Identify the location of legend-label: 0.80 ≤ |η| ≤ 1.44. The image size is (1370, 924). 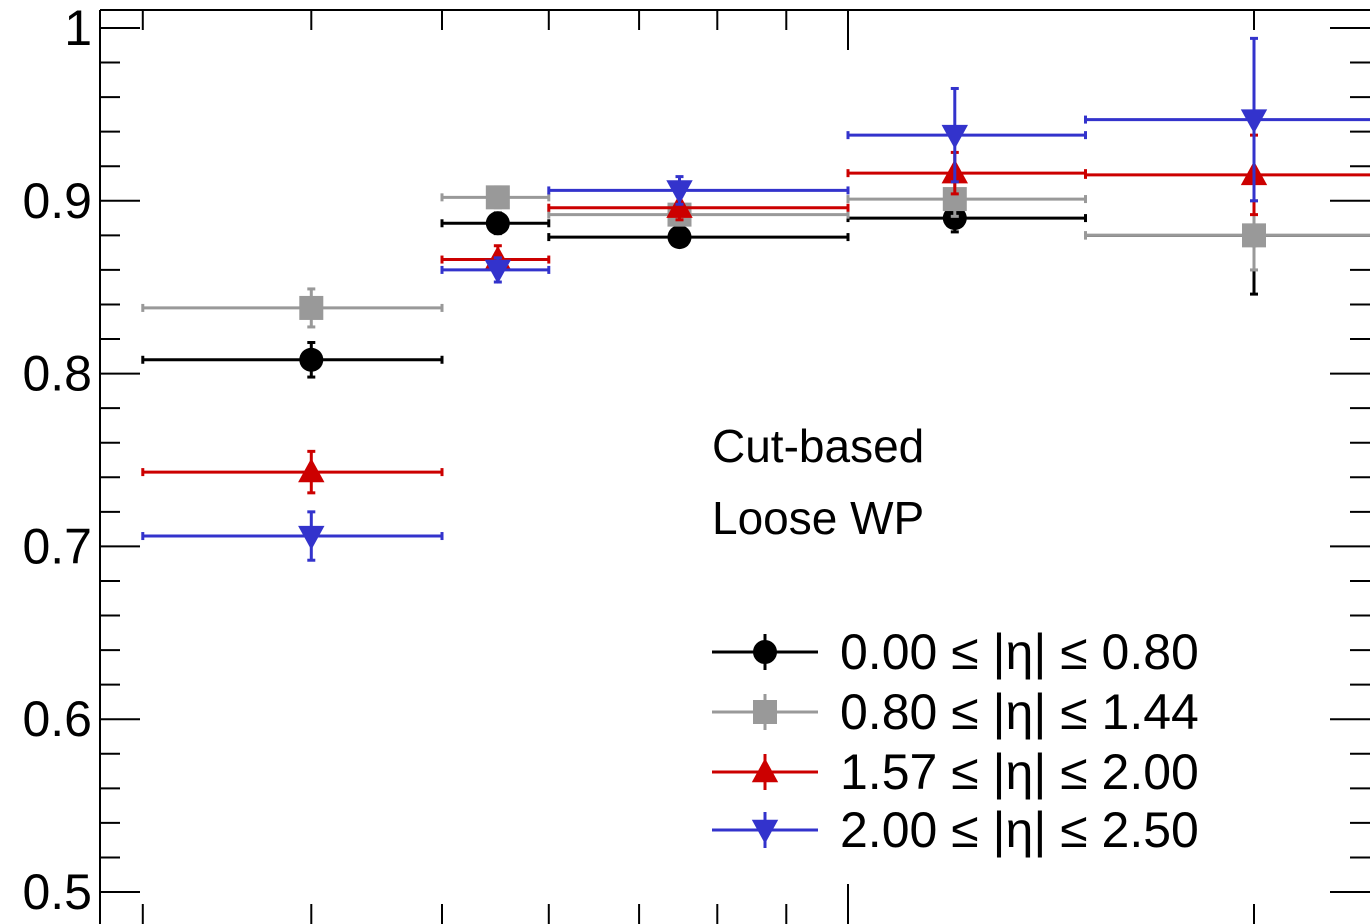
(1019, 712).